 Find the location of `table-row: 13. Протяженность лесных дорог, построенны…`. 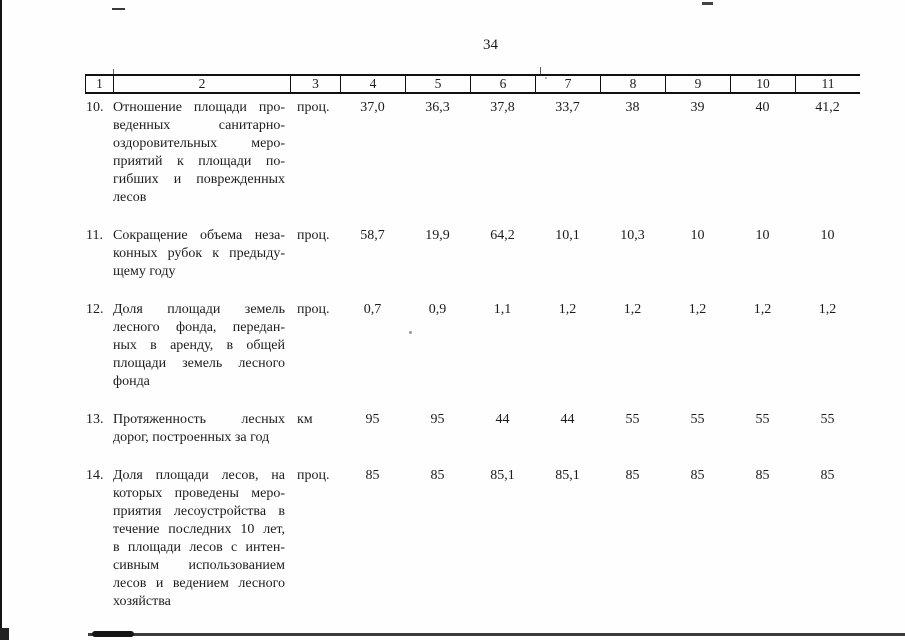

table-row: 13. Протяженность лесных дорог, построенны… is located at coordinates (472, 429).